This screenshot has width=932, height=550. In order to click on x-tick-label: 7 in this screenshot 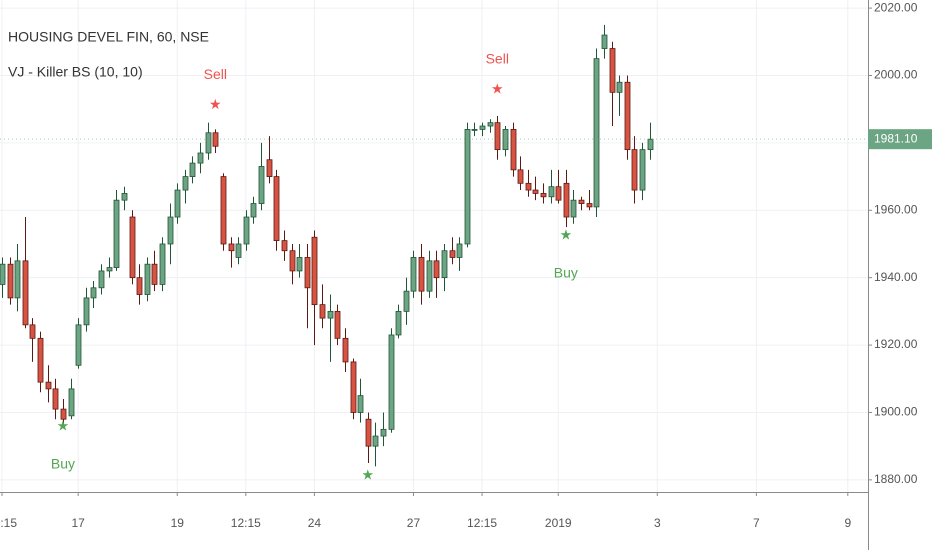, I will do `click(756, 523)`.